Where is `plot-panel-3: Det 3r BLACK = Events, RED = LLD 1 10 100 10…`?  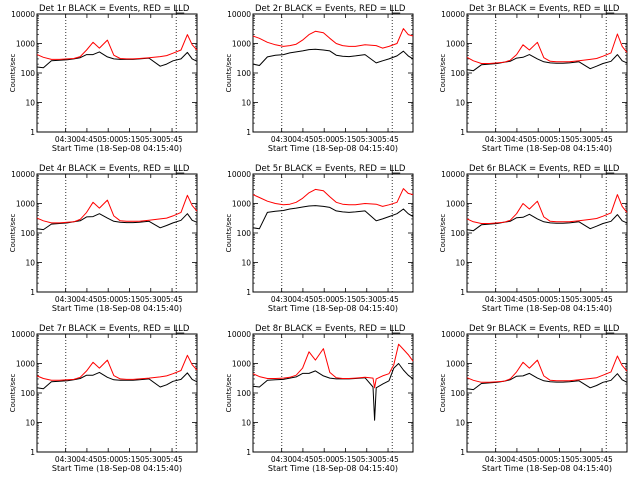 plot-panel-3: Det 3r BLACK = Events, RED = LLD 1 10 100 10… is located at coordinates (533, 78).